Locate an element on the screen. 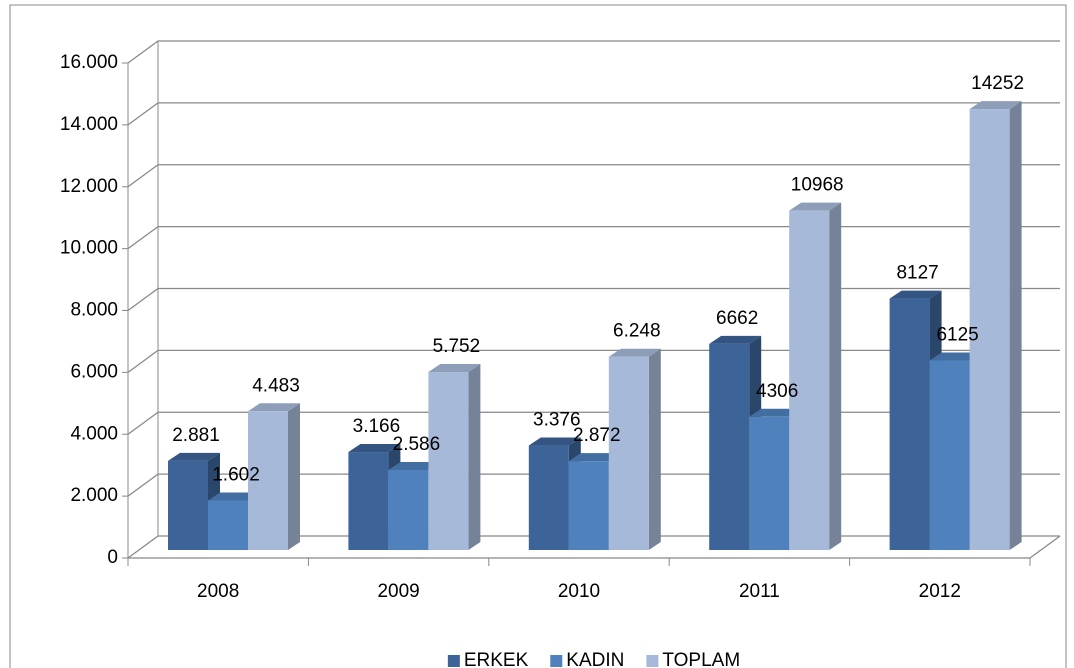 This screenshot has height=668, width=1074. value-label: 2.881 is located at coordinates (196, 435).